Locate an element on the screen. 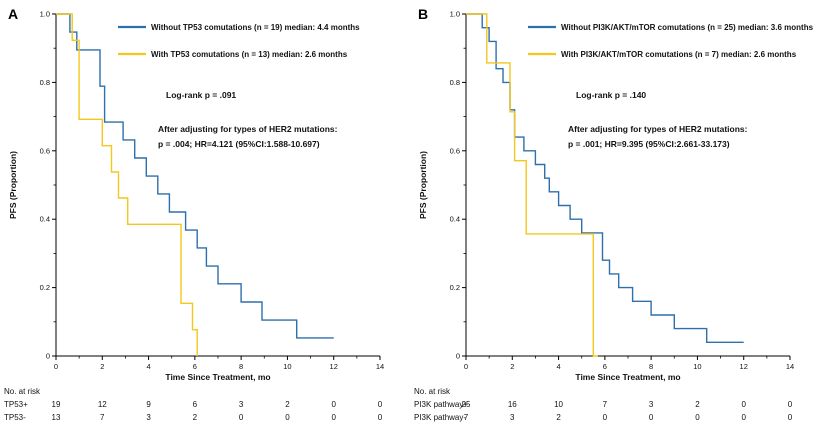  risk-row-value: 12 is located at coordinates (102, 404).